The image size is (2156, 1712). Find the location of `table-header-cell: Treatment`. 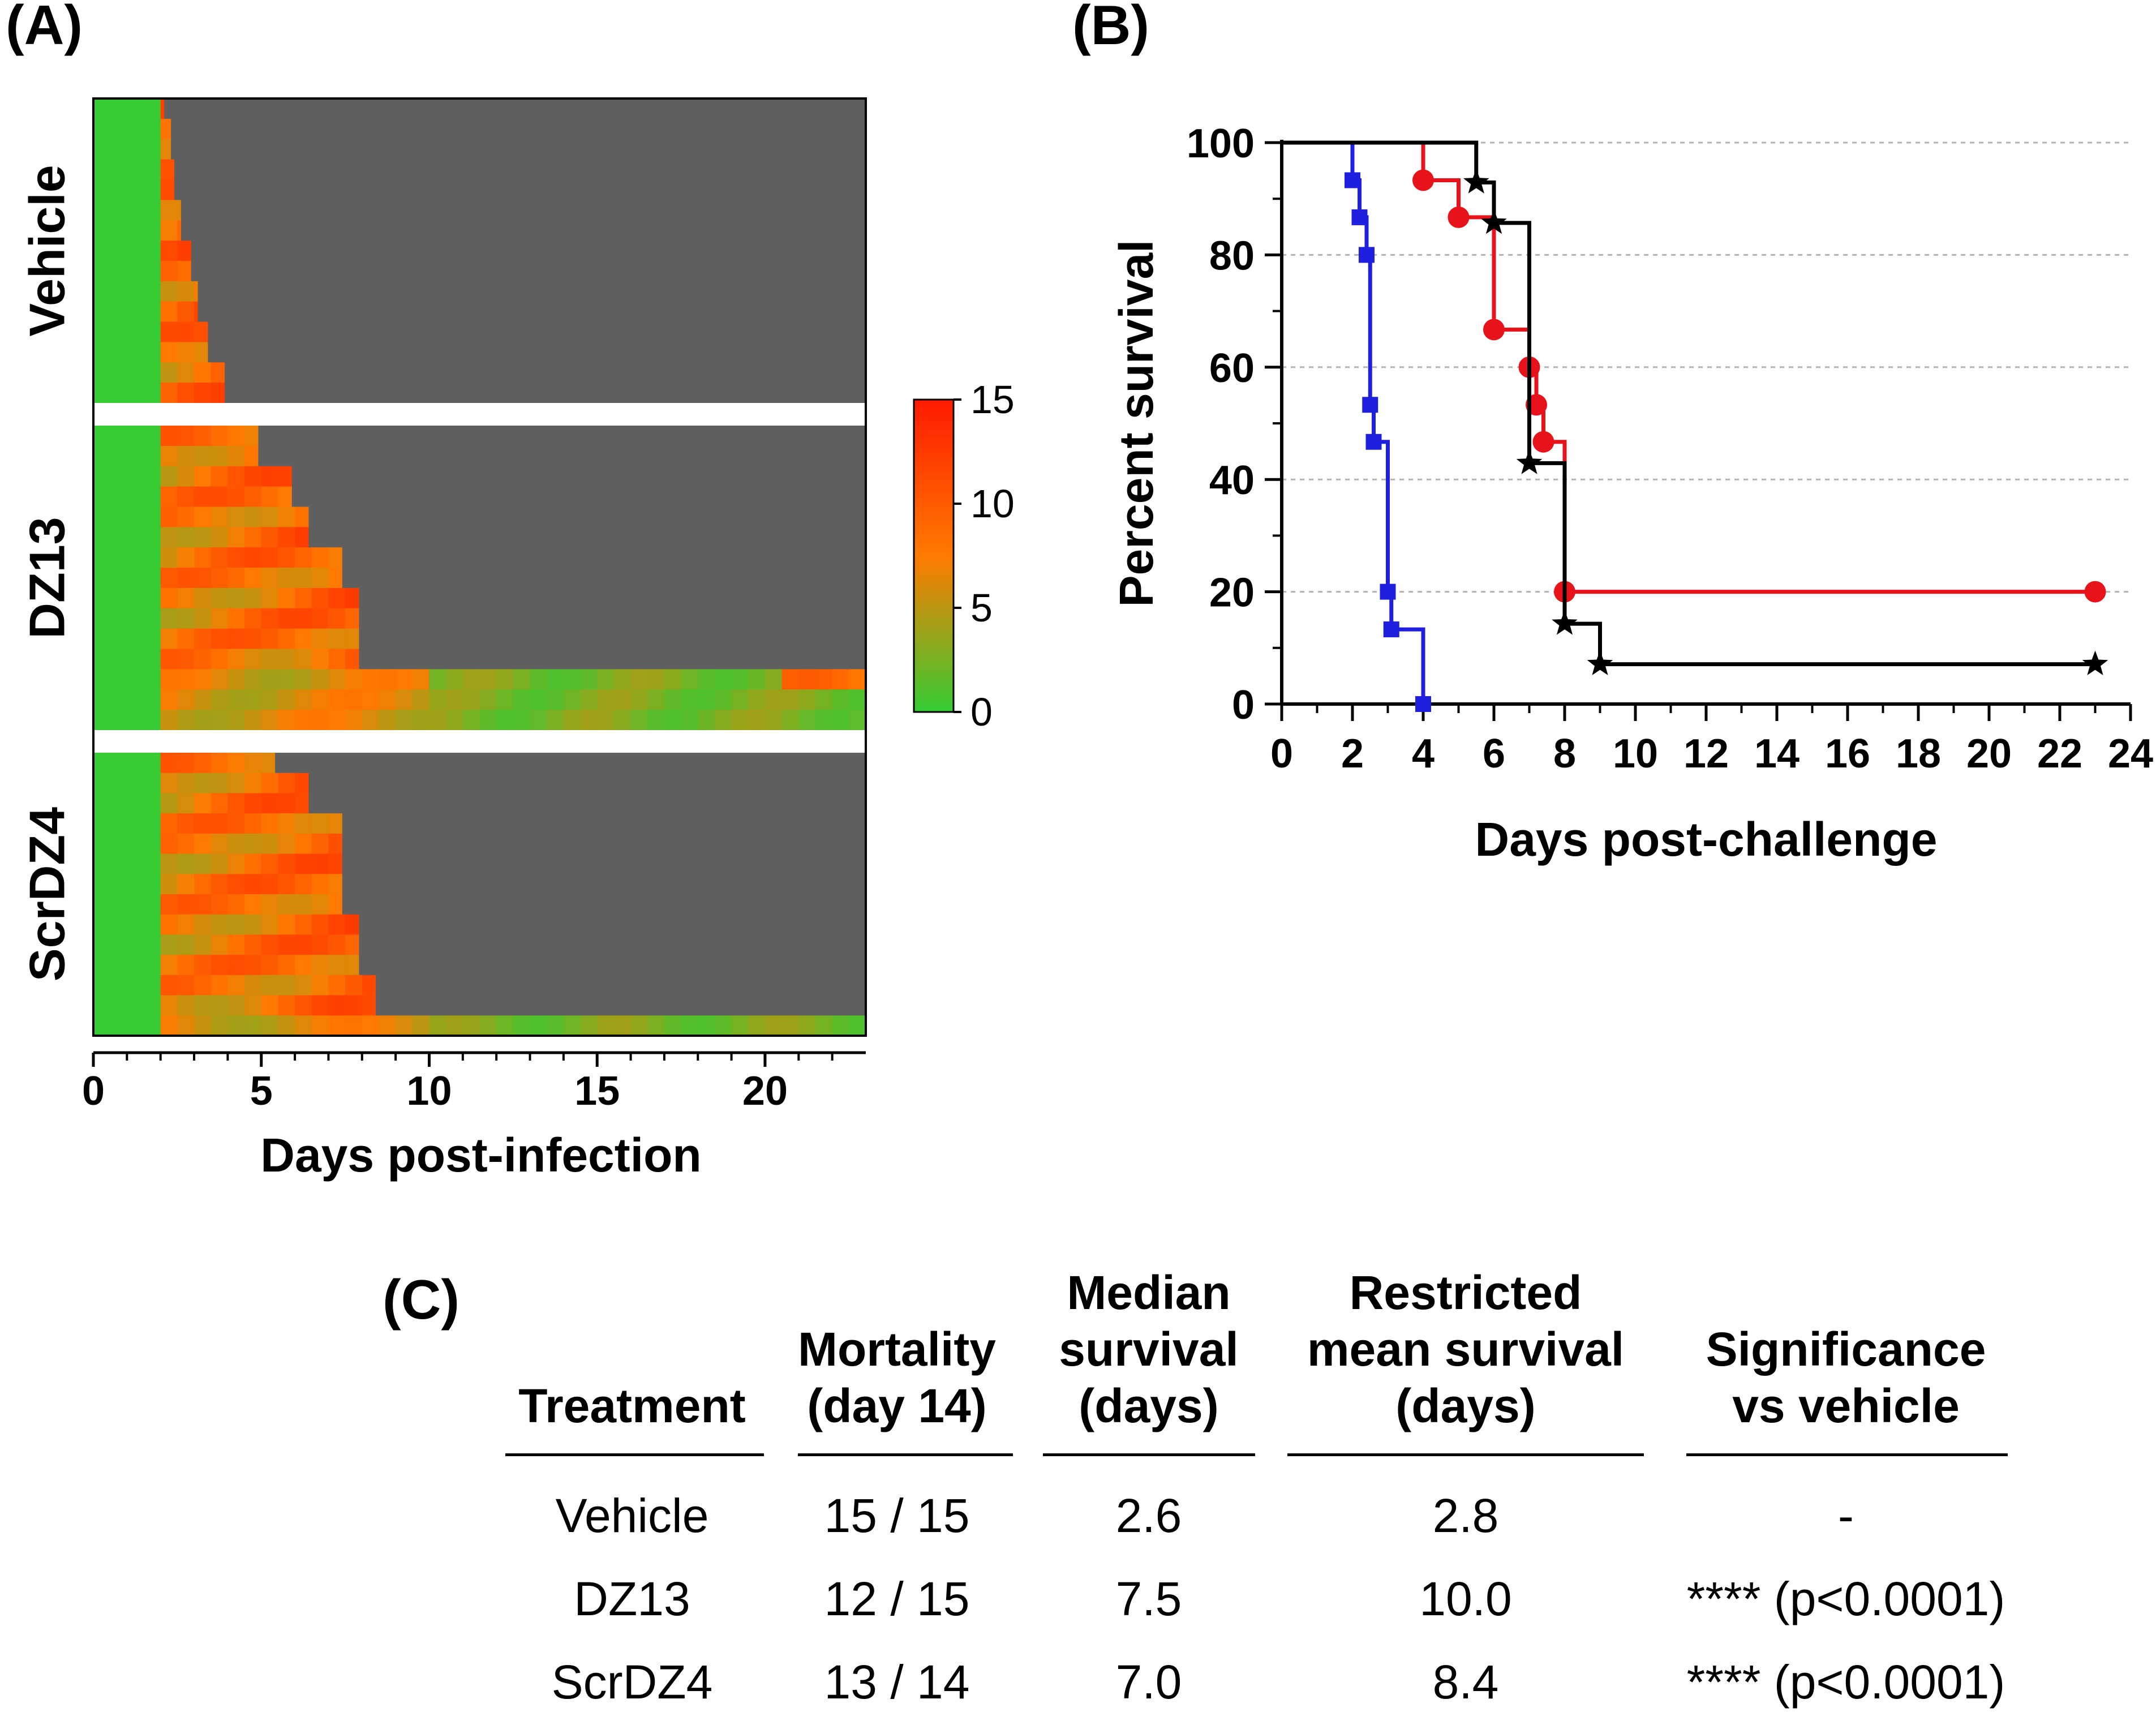

table-header-cell: Treatment is located at coordinates (632, 1406).